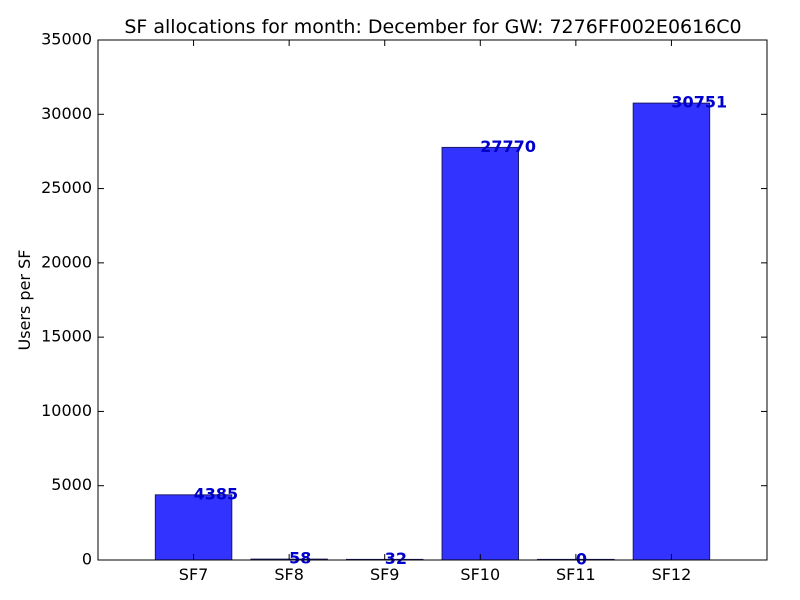 This screenshot has height=600, width=800. Describe the element at coordinates (66, 336) in the screenshot. I see `y-tick-label: 15000` at that location.